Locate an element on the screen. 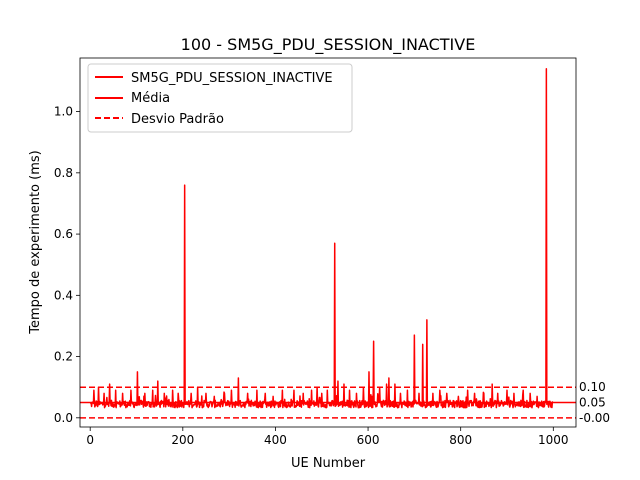 The image size is (640, 480). y-tick-label: 0.8 is located at coordinates (63, 173).